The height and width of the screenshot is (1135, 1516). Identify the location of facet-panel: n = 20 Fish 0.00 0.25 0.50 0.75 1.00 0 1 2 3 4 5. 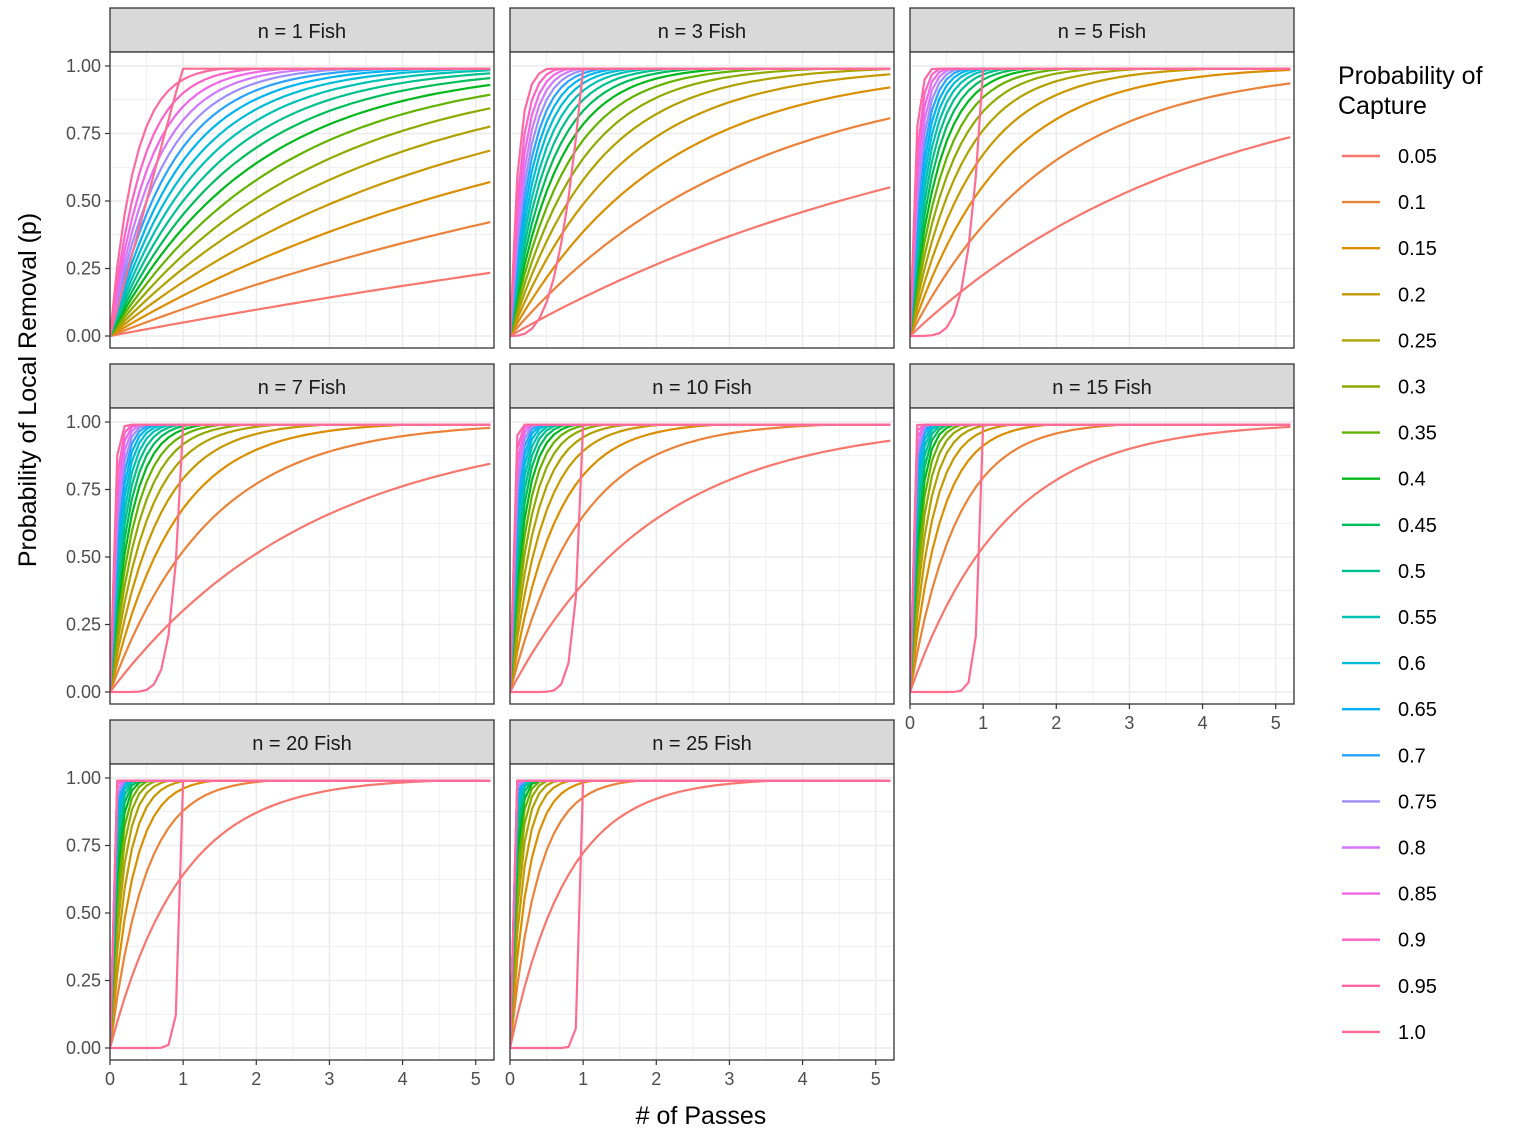
(280, 904).